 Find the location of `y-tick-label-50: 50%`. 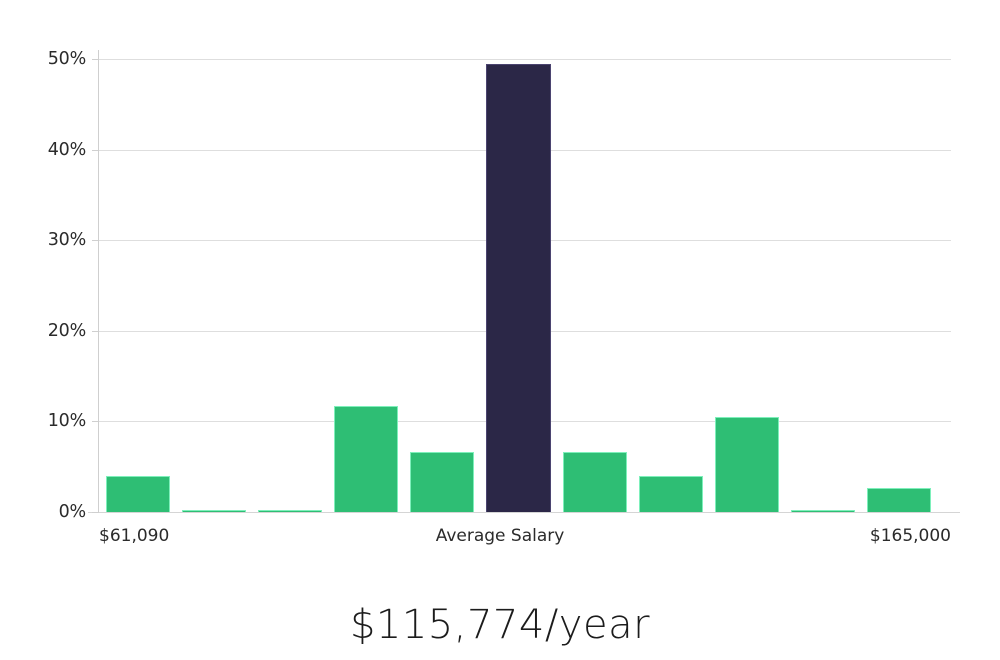

y-tick-label-50: 50% is located at coordinates (66, 59).